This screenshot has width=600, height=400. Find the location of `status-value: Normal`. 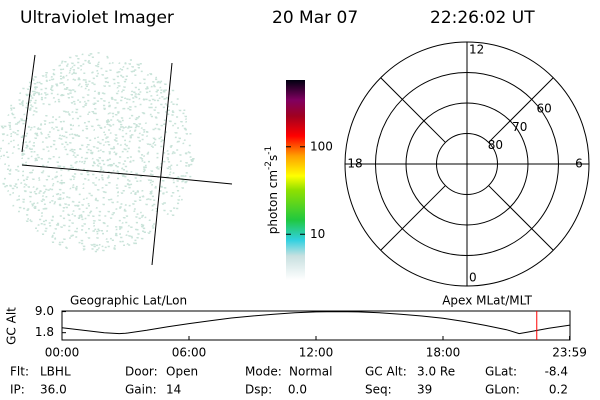

status-value: Normal is located at coordinates (310, 372).